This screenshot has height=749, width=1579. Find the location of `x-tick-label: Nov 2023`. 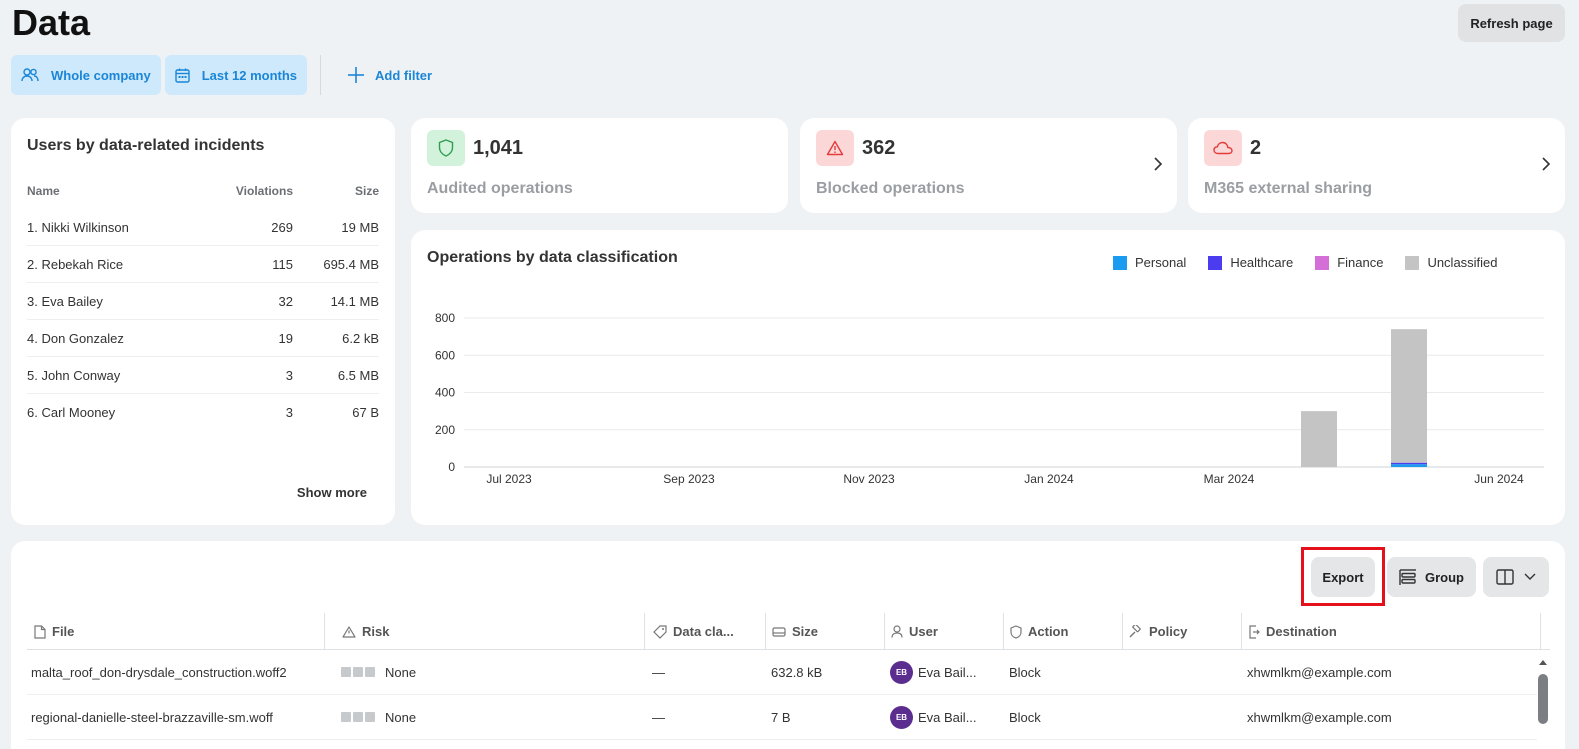

x-tick-label: Nov 2023 is located at coordinates (869, 479).